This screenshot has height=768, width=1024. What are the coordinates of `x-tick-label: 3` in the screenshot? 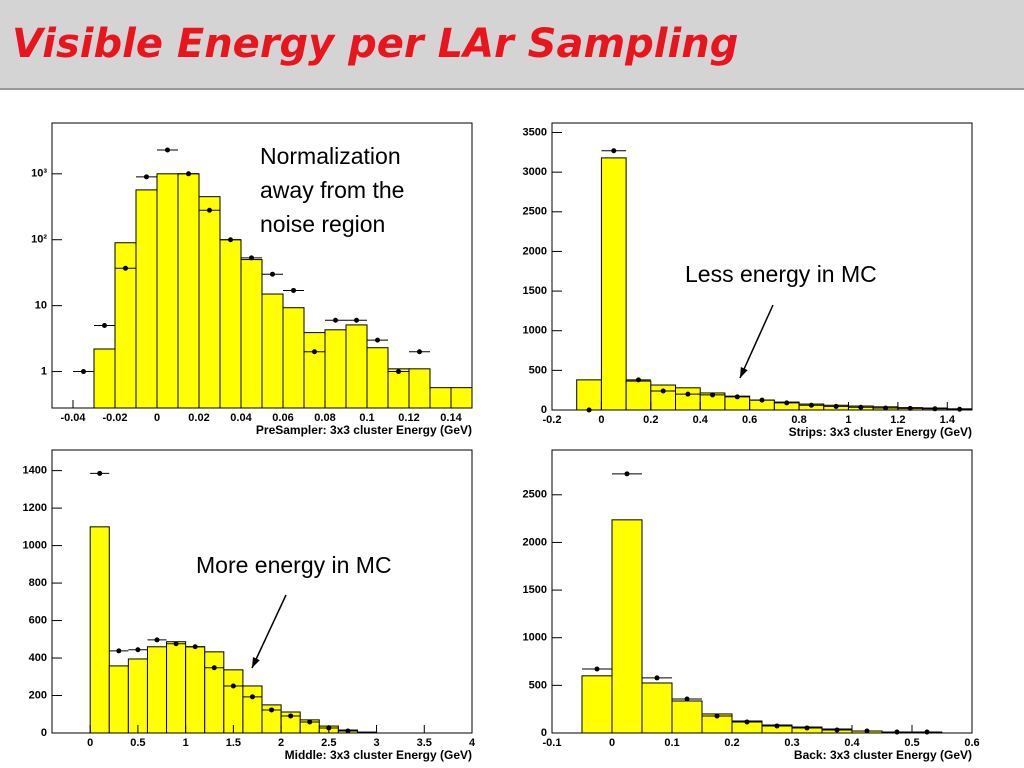 It's located at (376, 743).